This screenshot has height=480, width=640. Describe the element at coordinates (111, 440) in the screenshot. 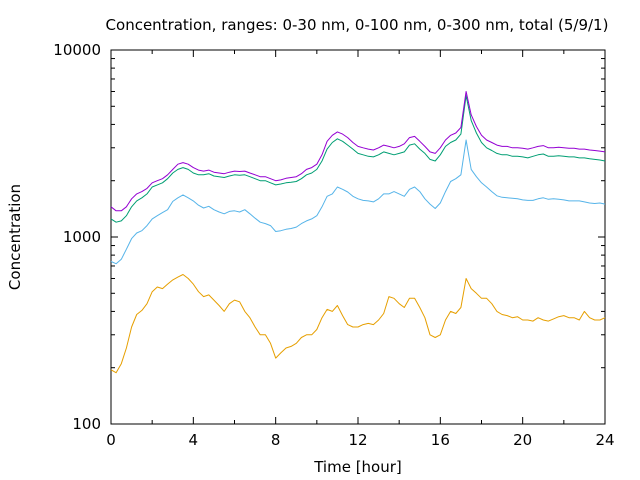

I see `x-tick-label: 0` at that location.